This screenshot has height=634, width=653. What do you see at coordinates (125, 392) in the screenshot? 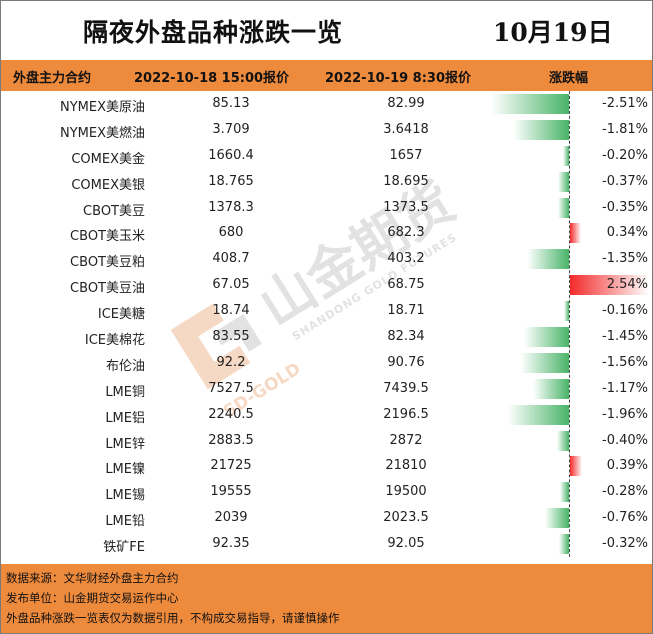
I see `contract-name: LME铜` at bounding box center [125, 392].